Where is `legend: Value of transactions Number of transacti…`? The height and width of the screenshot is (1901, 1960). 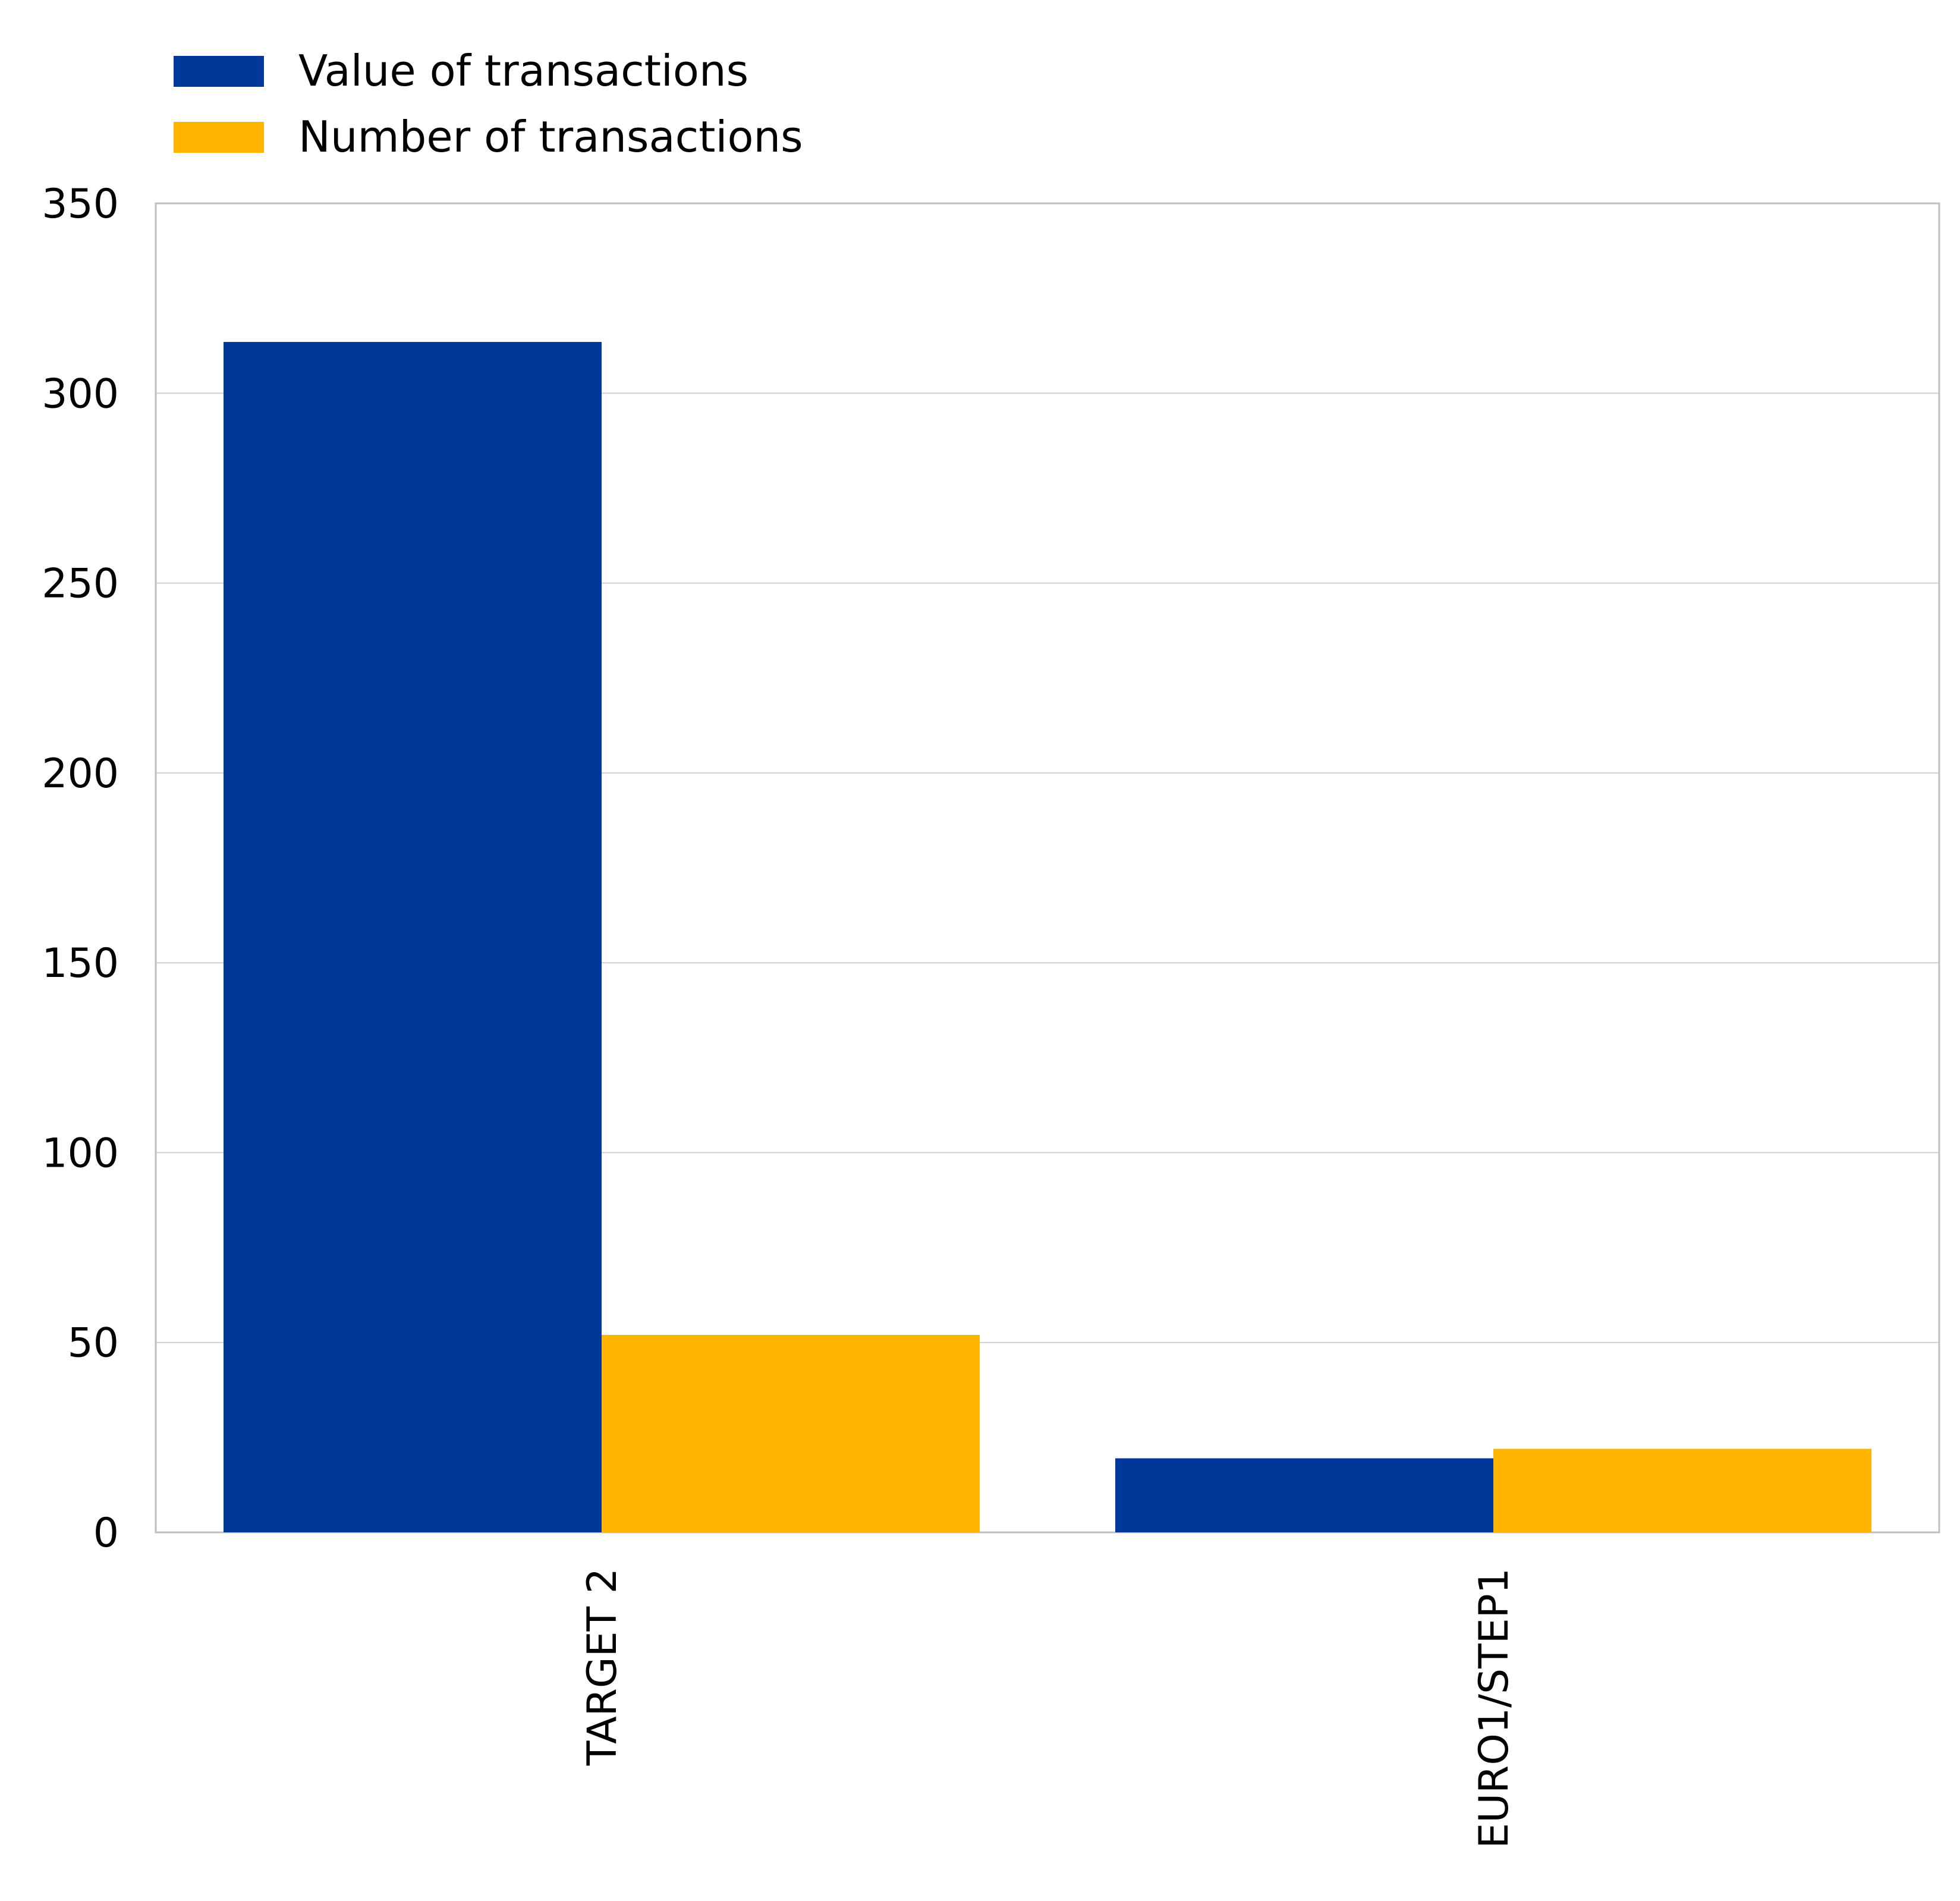 legend: Value of transactions Number of transacti… is located at coordinates (488, 104).